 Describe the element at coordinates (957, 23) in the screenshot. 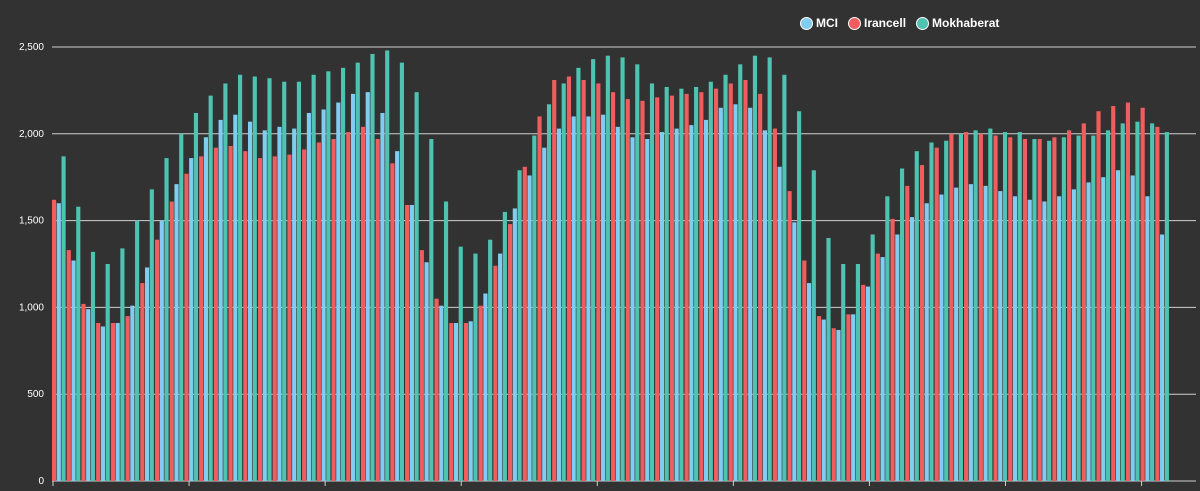

I see `legend-item-mokhaberat: Mokhaberat` at that location.